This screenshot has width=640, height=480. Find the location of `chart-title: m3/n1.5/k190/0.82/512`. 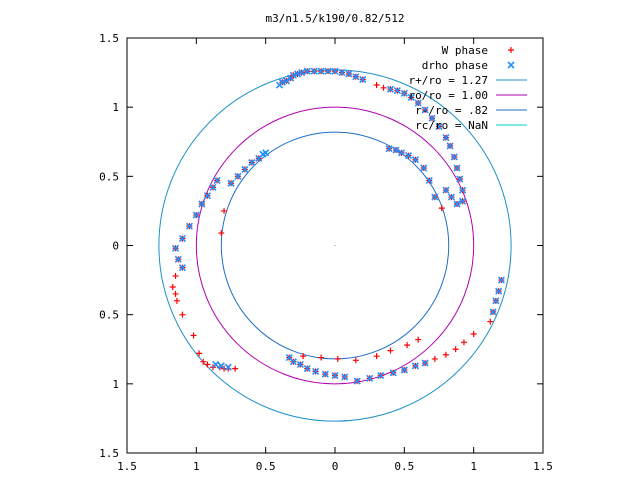

chart-title: m3/n1.5/k190/0.82/512 is located at coordinates (334, 18).